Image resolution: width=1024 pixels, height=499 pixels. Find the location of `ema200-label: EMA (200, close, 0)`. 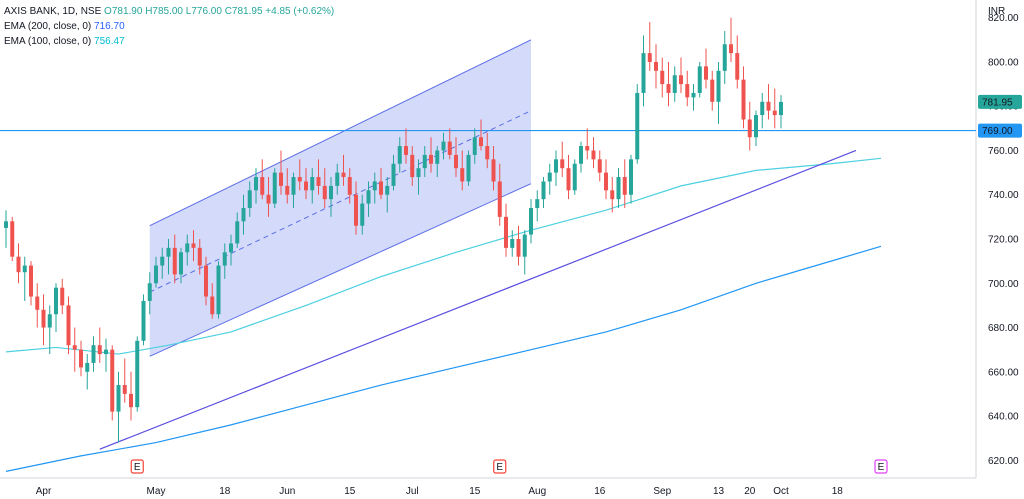

ema200-label: EMA (200, close, 0) is located at coordinates (48, 26).